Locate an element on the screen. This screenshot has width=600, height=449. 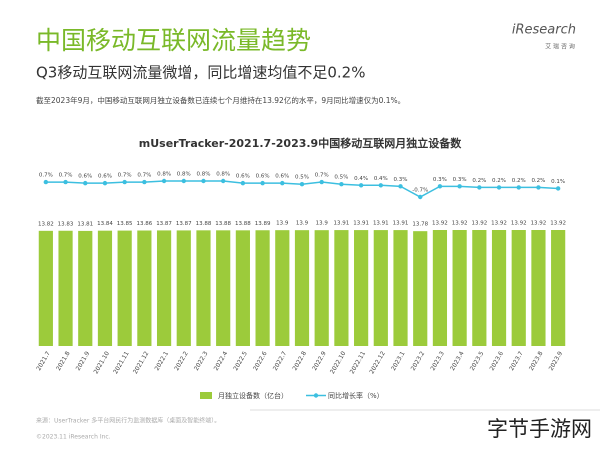
x-tick-label: 2023.3 is located at coordinates (437, 361).